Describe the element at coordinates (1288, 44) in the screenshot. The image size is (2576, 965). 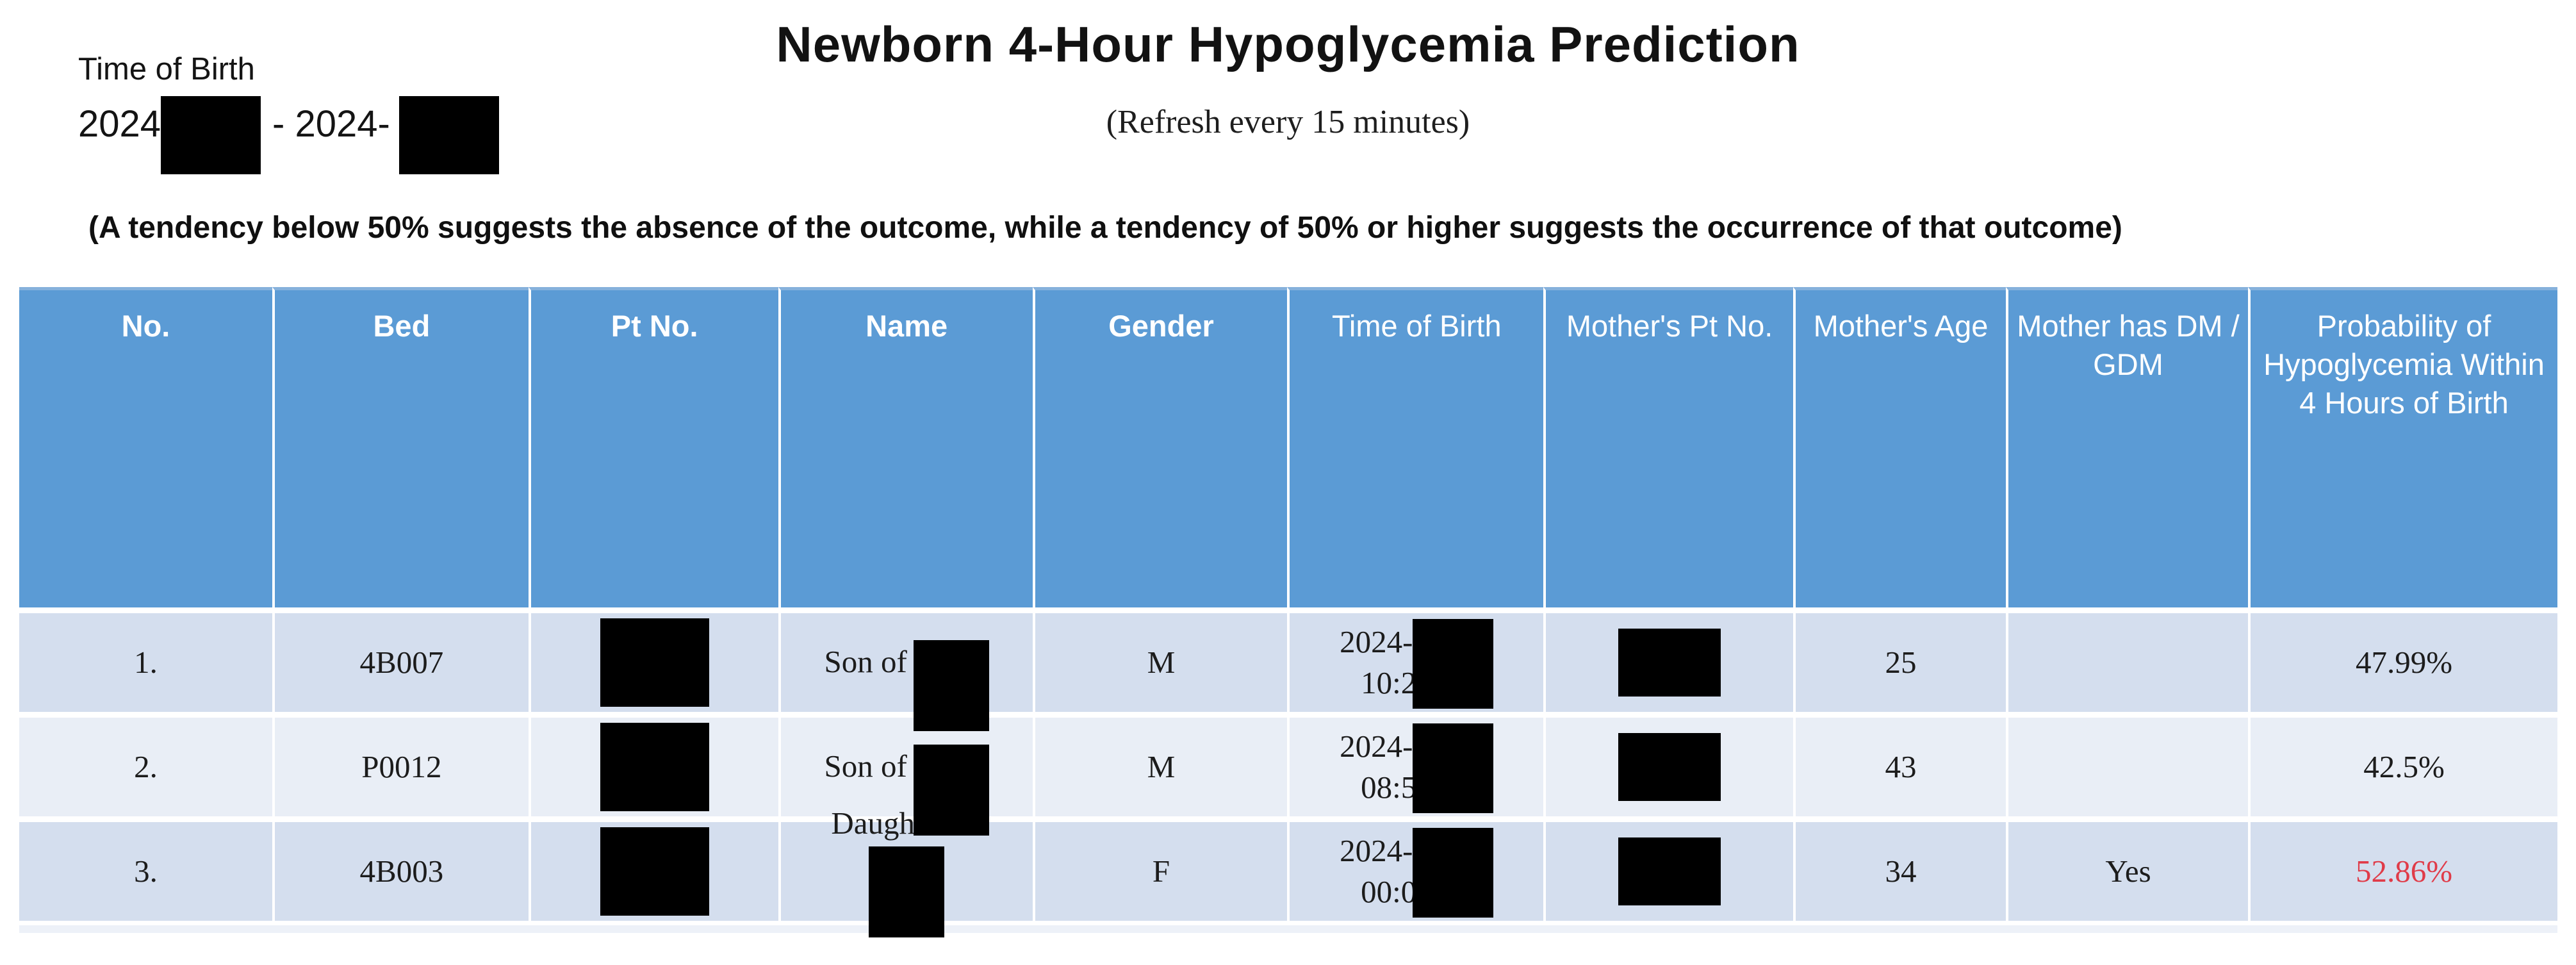
I see `page-title: Newborn 4-Hour Hypoglycemia Prediction` at that location.